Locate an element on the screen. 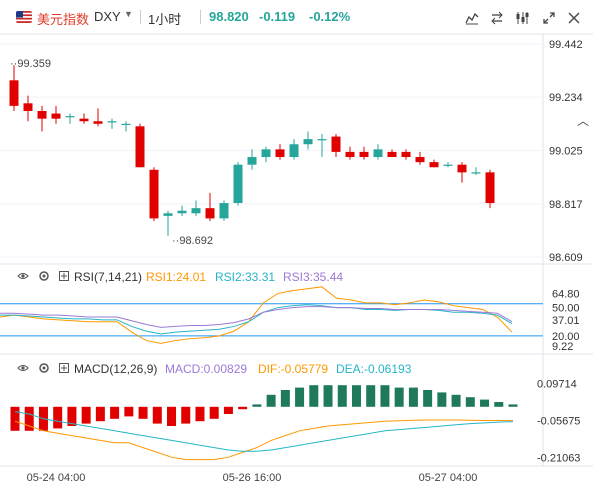 Image resolution: width=593 pixels, height=489 pixels. chevron-up-icon: ︿ is located at coordinates (583, 121).